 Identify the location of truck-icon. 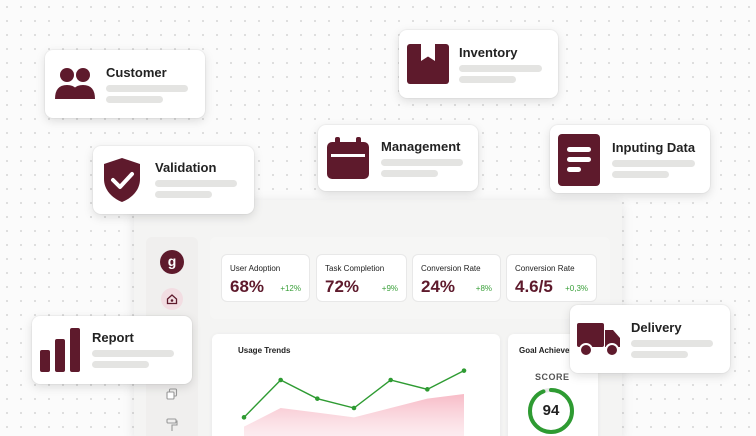
(598, 340).